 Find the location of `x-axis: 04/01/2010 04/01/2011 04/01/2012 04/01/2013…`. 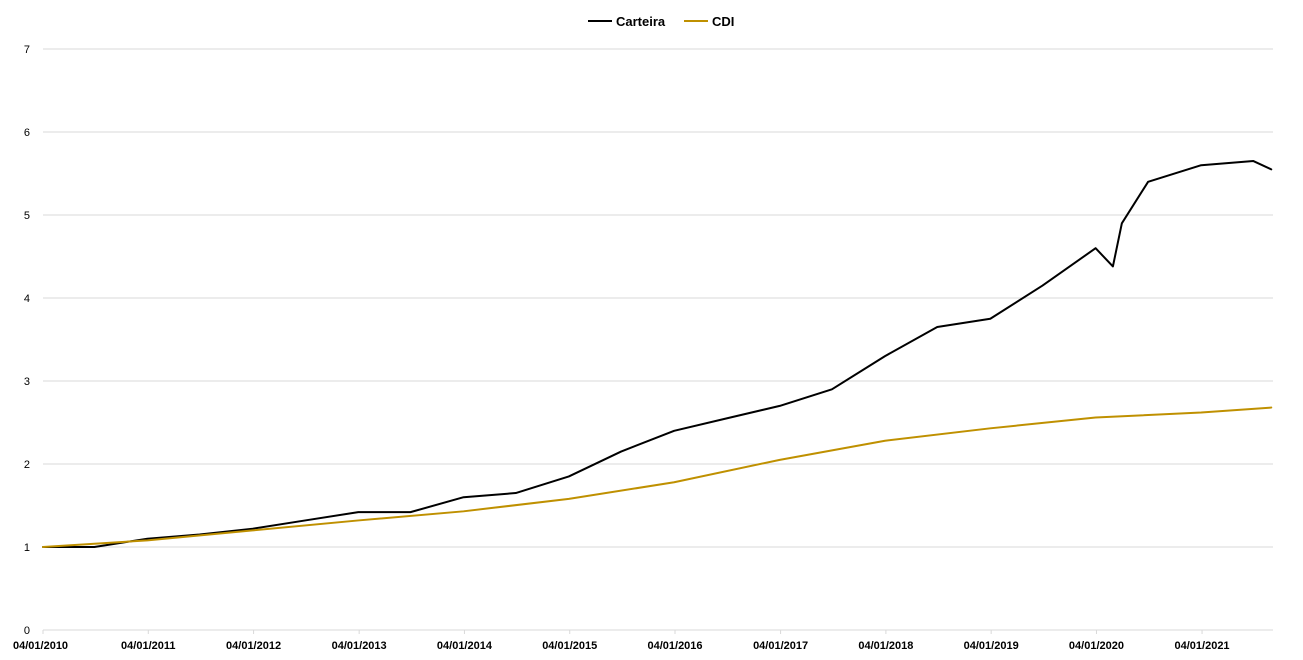

x-axis: 04/01/2010 04/01/2011 04/01/2012 04/01/2013… is located at coordinates (621, 641).